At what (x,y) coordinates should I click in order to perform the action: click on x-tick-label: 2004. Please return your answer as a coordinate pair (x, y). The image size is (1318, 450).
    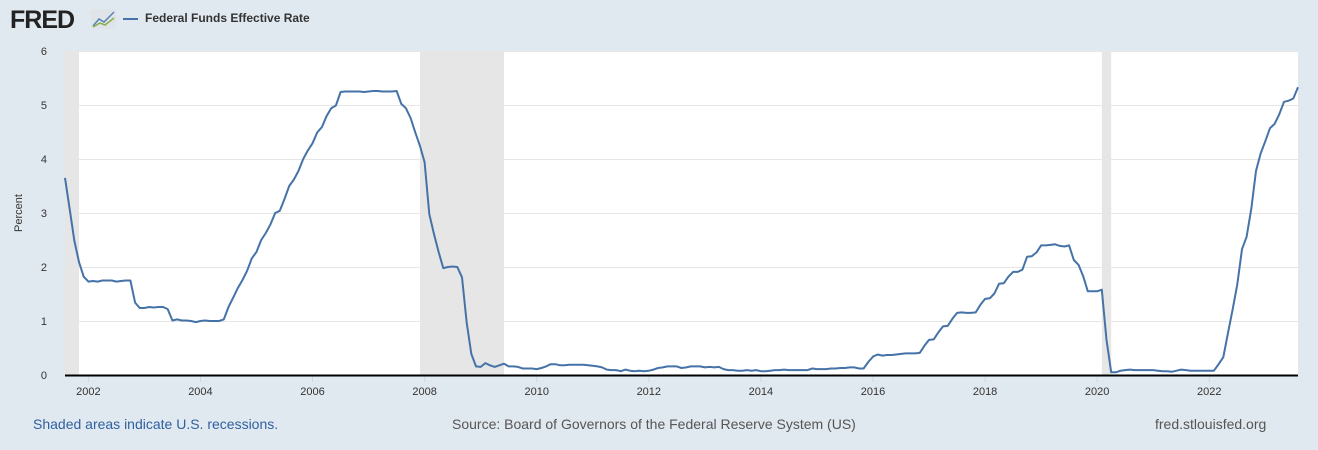
    Looking at the image, I should click on (200, 392).